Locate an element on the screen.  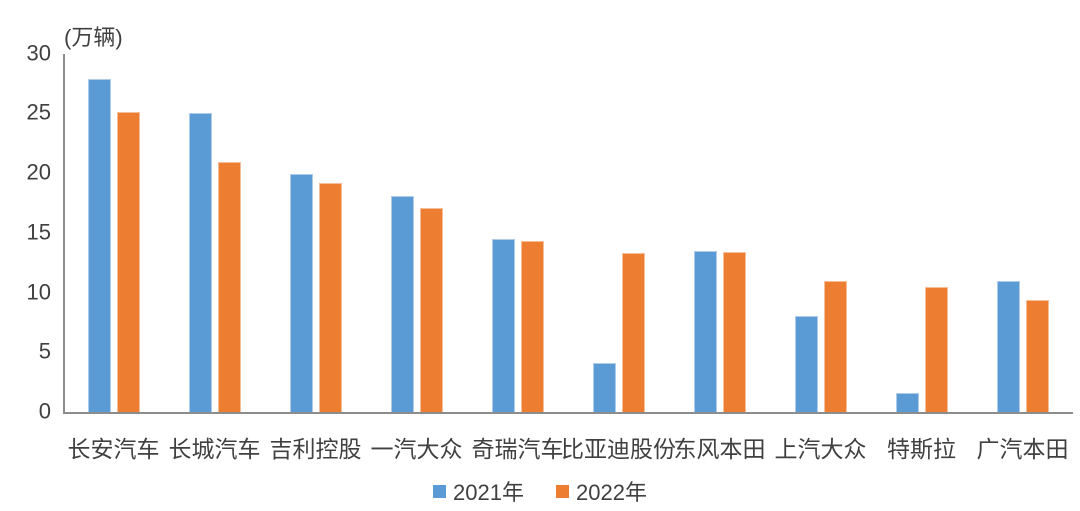
legend-entry: 2022年 is located at coordinates (601, 491).